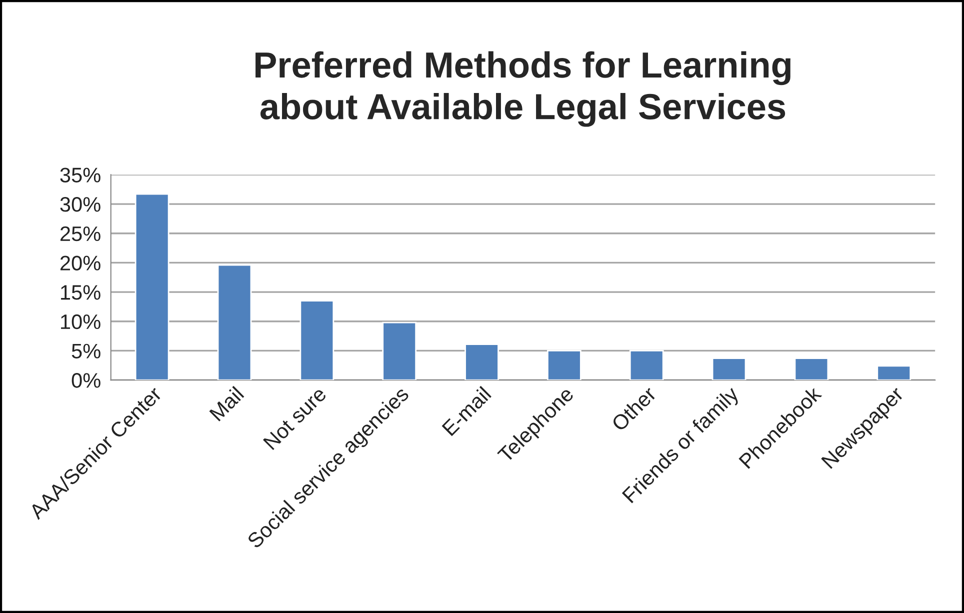 The image size is (964, 613). What do you see at coordinates (295, 418) in the screenshot?
I see `x-tick-label: Not sure` at bounding box center [295, 418].